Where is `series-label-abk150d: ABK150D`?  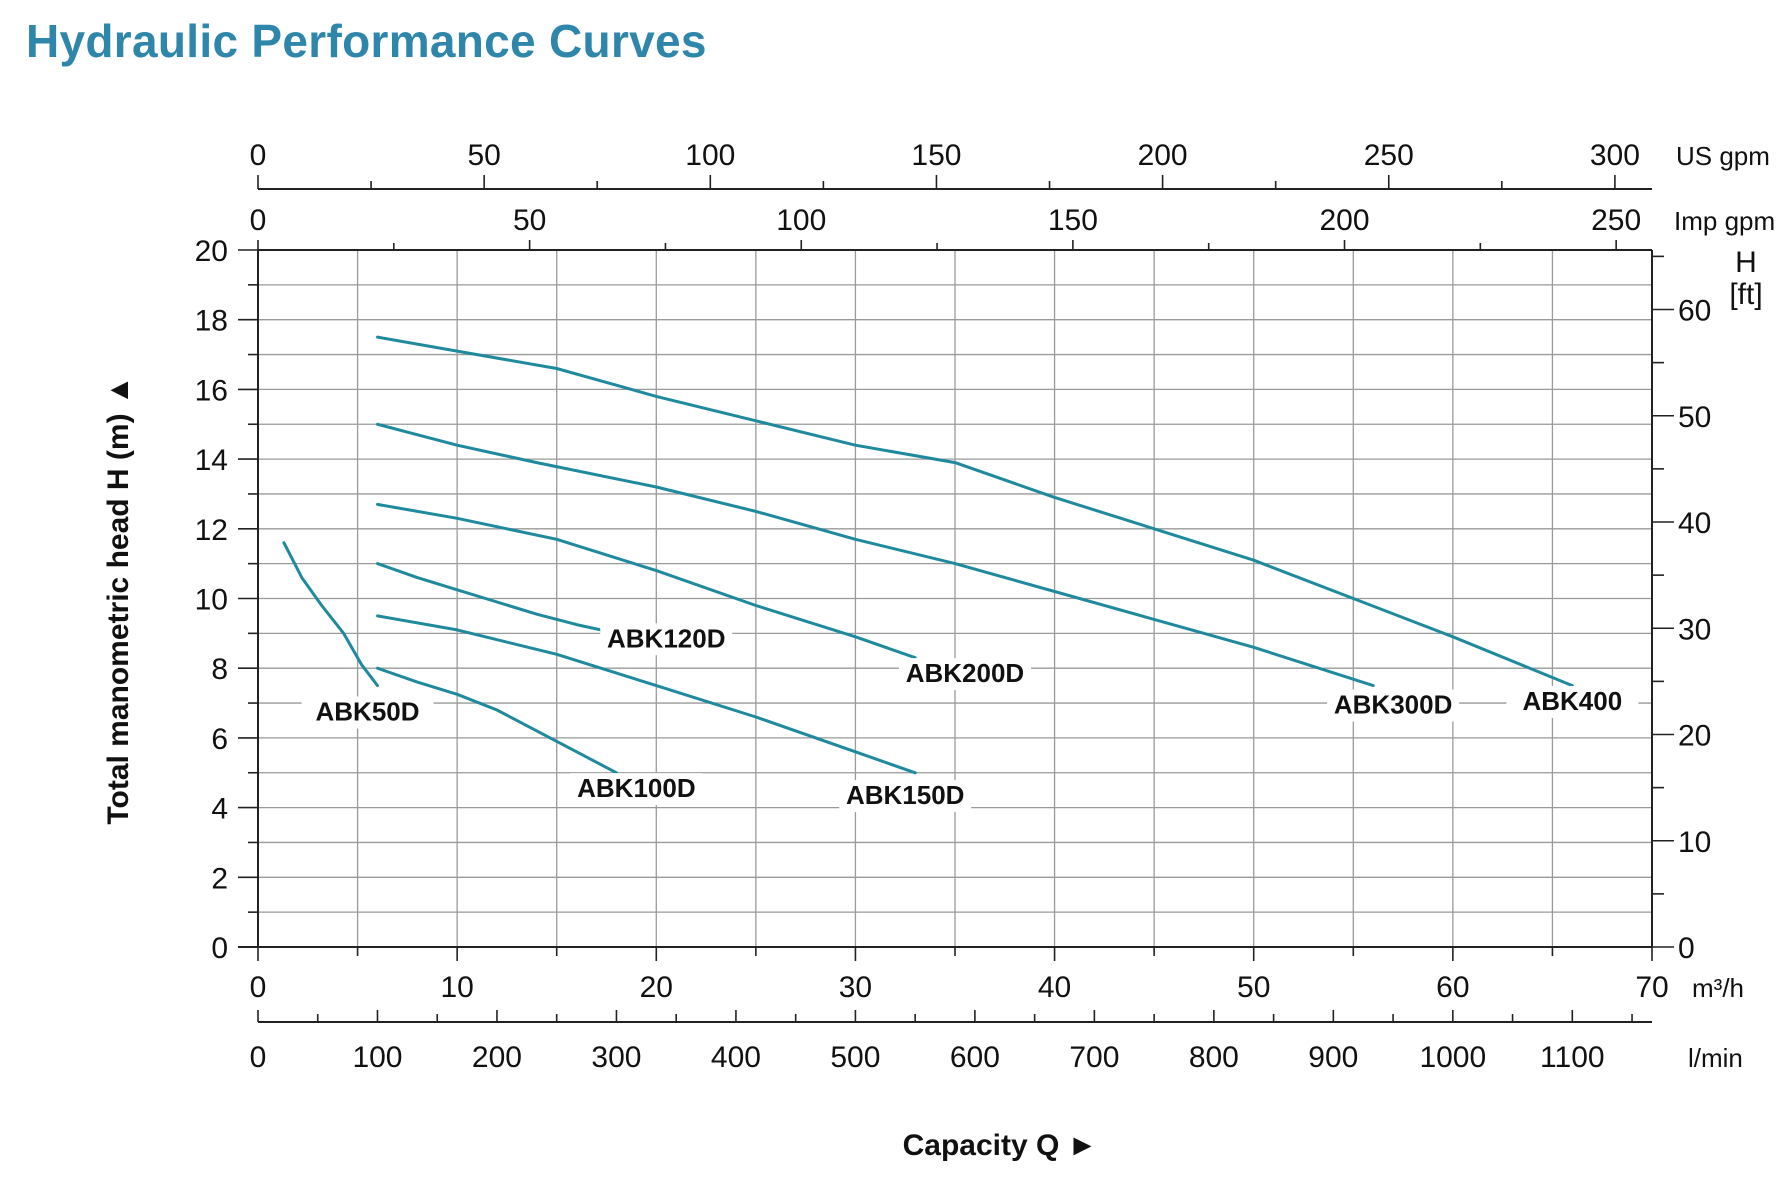 series-label-abk150d: ABK150D is located at coordinates (905, 795).